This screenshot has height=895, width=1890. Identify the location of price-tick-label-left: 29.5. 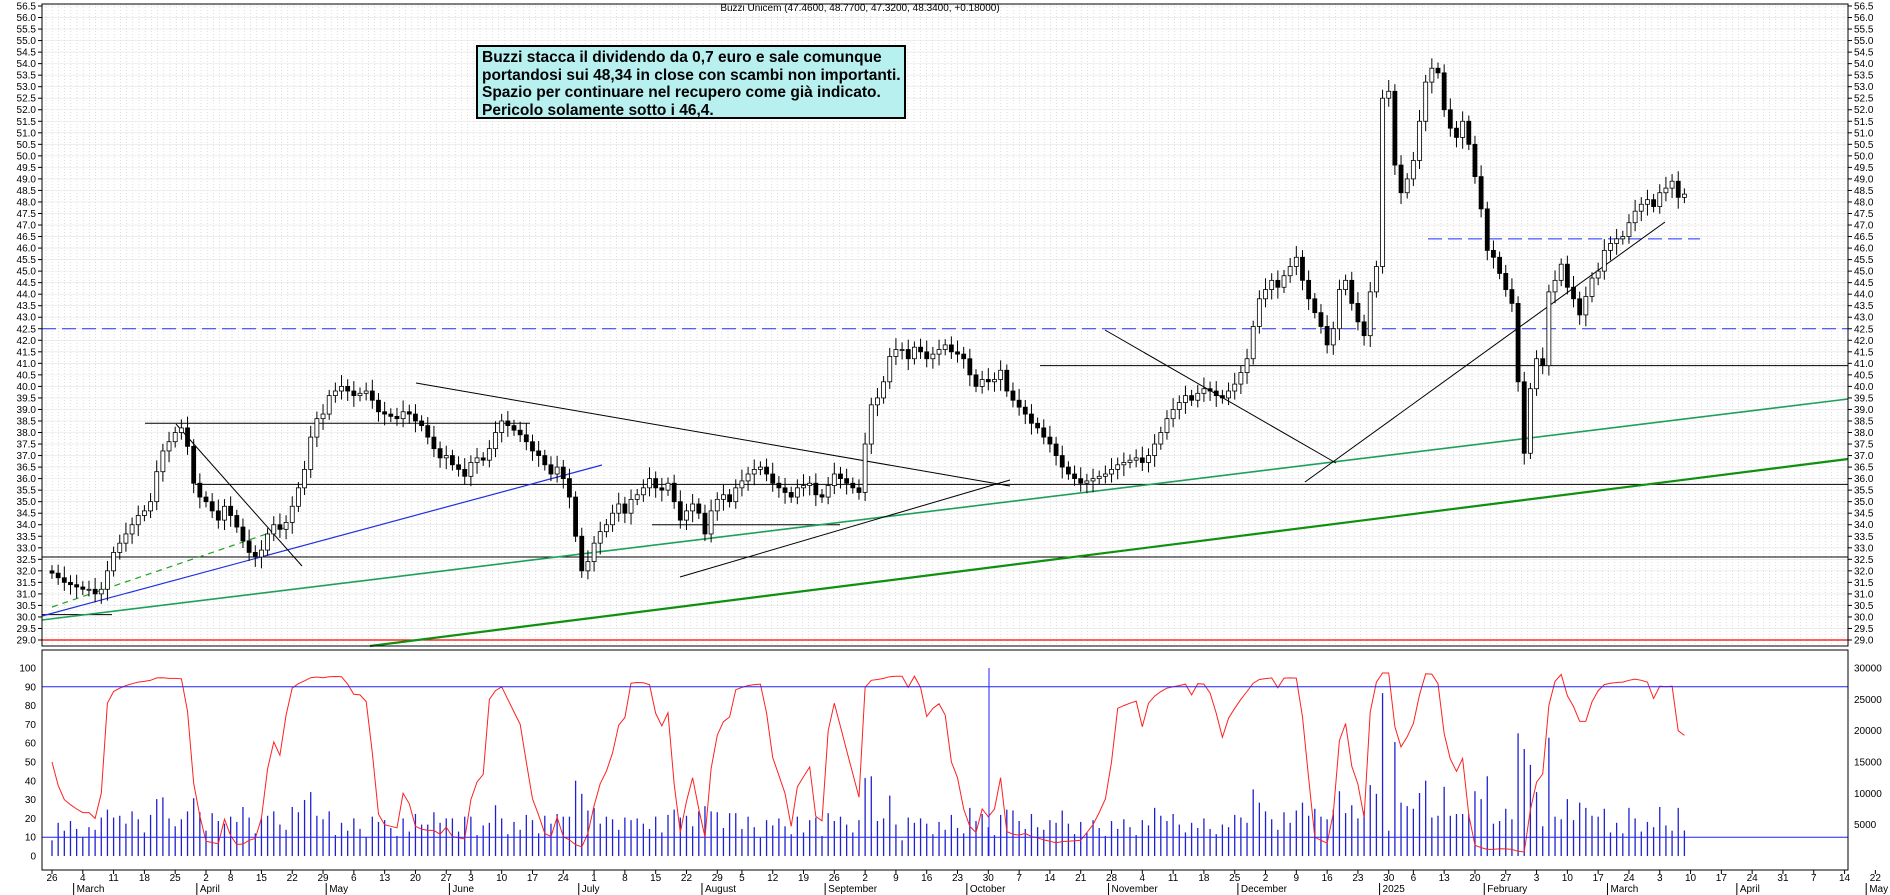
(27, 629).